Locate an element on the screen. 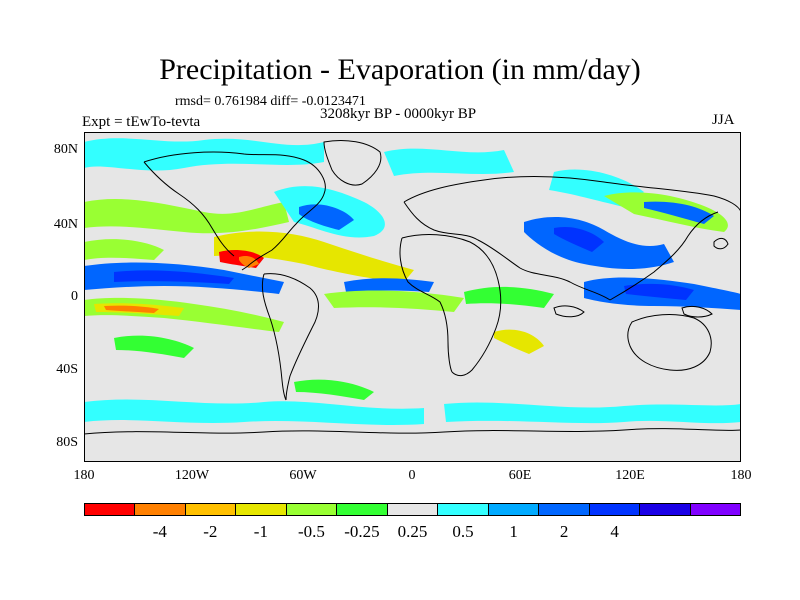 The image size is (800, 600). colorbar-label: 1 is located at coordinates (513, 531).